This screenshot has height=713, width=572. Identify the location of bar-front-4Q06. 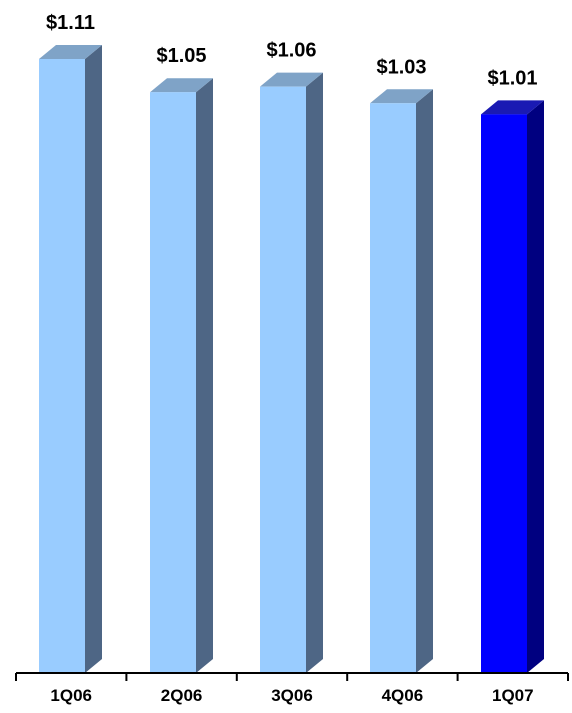
(393, 388).